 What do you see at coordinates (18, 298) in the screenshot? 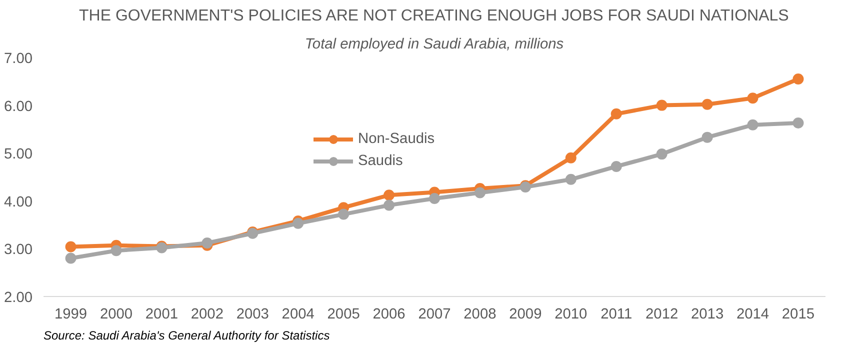
I see `y-tick-label: 2.00` at bounding box center [18, 298].